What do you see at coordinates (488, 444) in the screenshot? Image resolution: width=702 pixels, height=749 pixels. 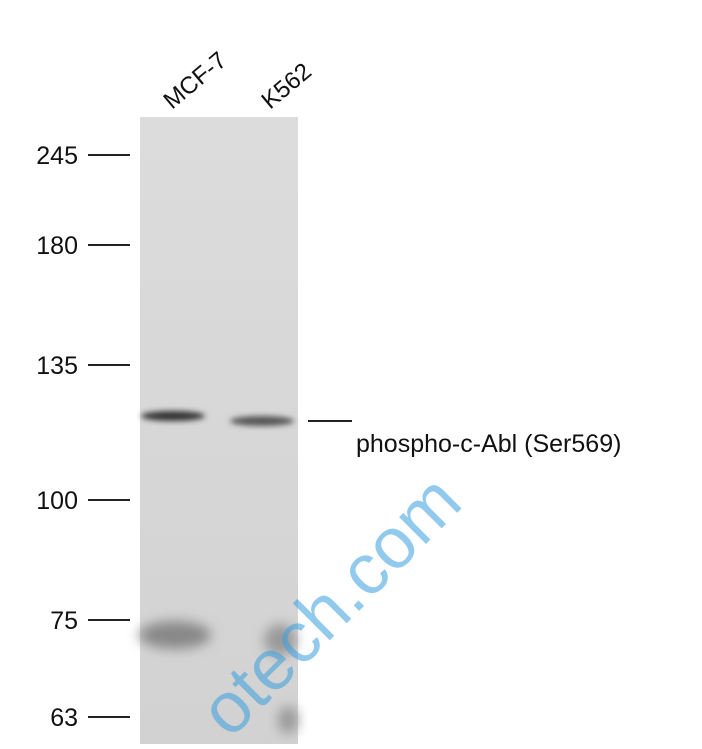 I see `band-label: phospho-c-Abl (Ser569)` at bounding box center [488, 444].